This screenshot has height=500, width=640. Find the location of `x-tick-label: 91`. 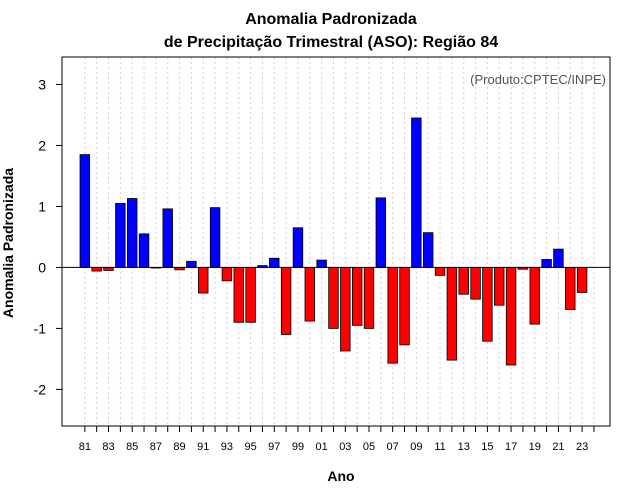

x-tick-label: 91 is located at coordinates (203, 447).